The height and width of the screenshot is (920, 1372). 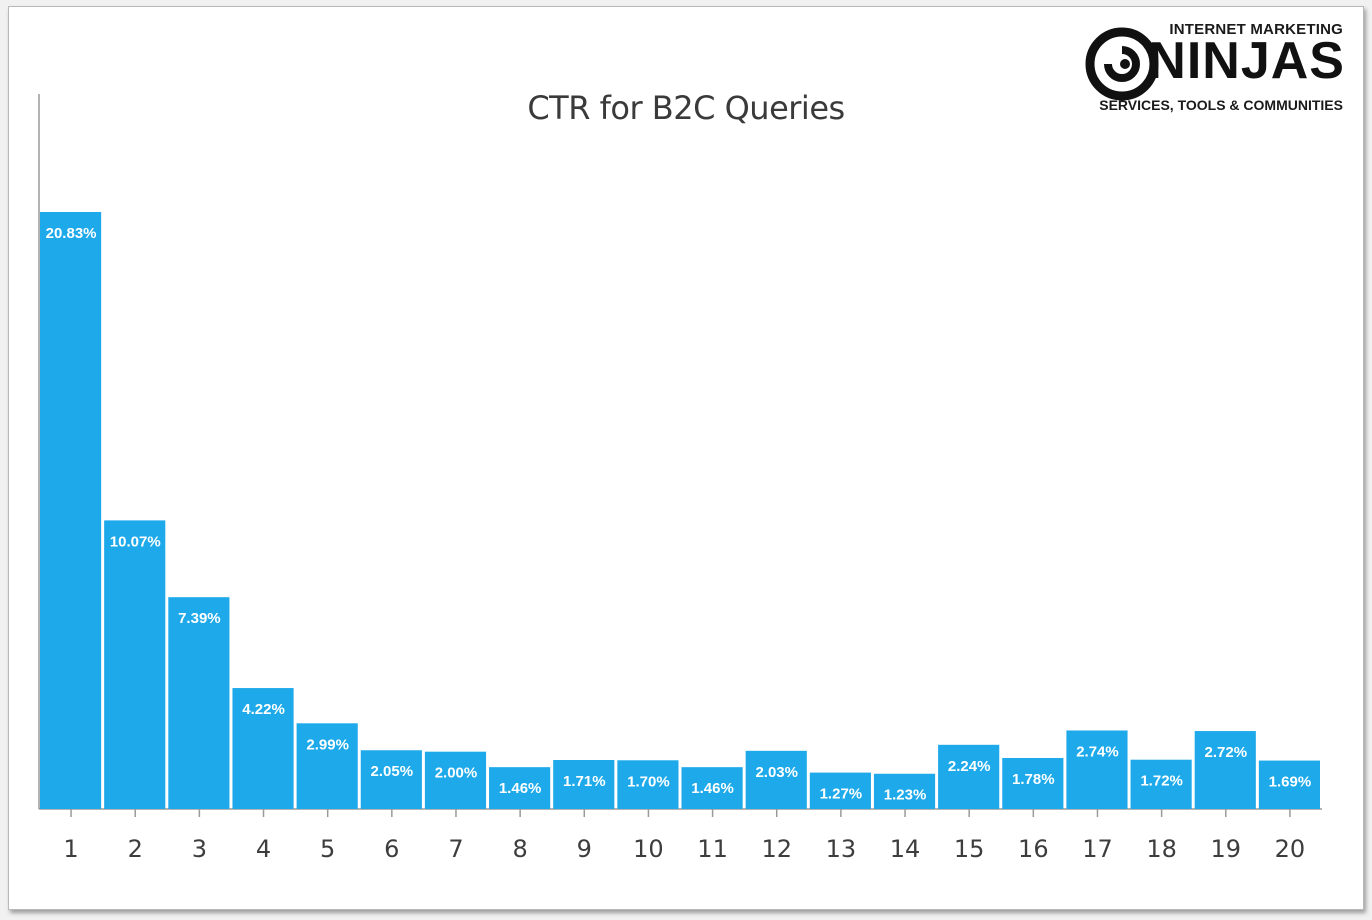 What do you see at coordinates (776, 772) in the screenshot?
I see `bar-data-label: 2.03%` at bounding box center [776, 772].